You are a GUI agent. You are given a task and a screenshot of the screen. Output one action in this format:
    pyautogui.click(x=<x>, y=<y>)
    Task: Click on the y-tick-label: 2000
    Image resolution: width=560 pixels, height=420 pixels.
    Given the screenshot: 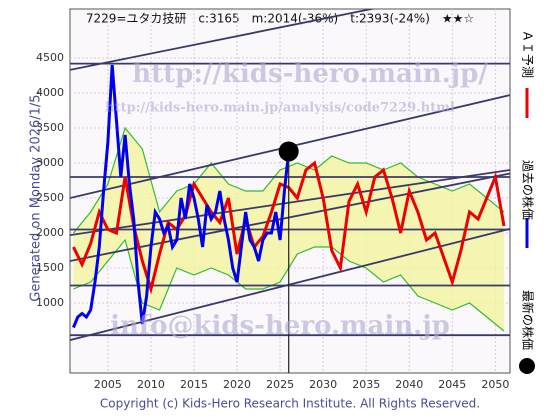 What is the action you would take?
    pyautogui.click(x=50, y=232)
    